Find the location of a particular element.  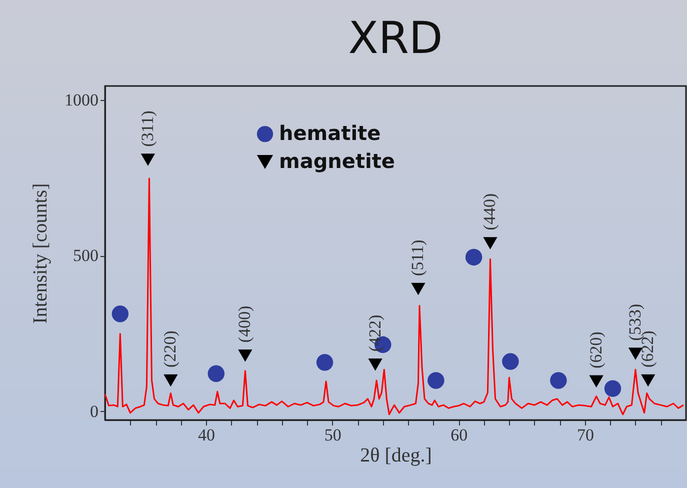

annotation: (311) is located at coordinates (147, 128).